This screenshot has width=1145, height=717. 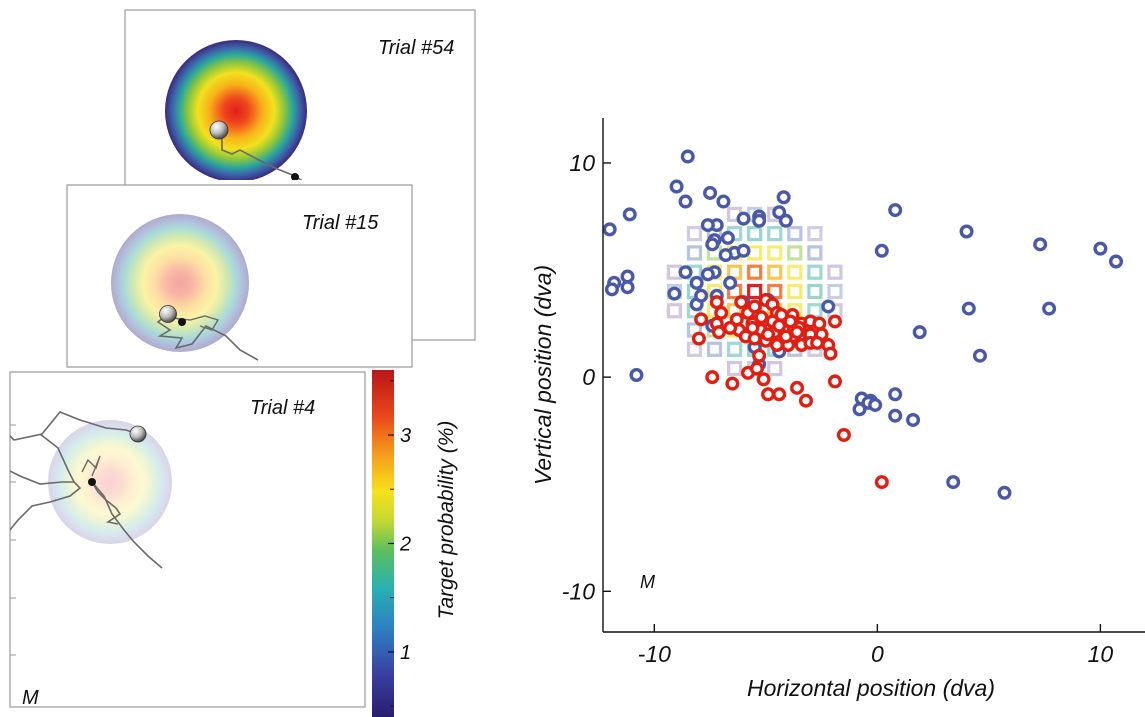 I want to click on y-tick-label: 10, so click(x=582, y=163).